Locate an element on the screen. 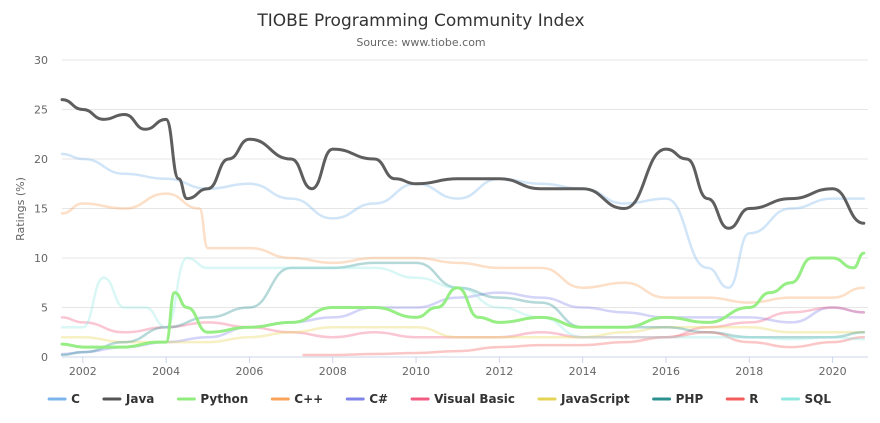  legend-item-c: C++ is located at coordinates (296, 399).